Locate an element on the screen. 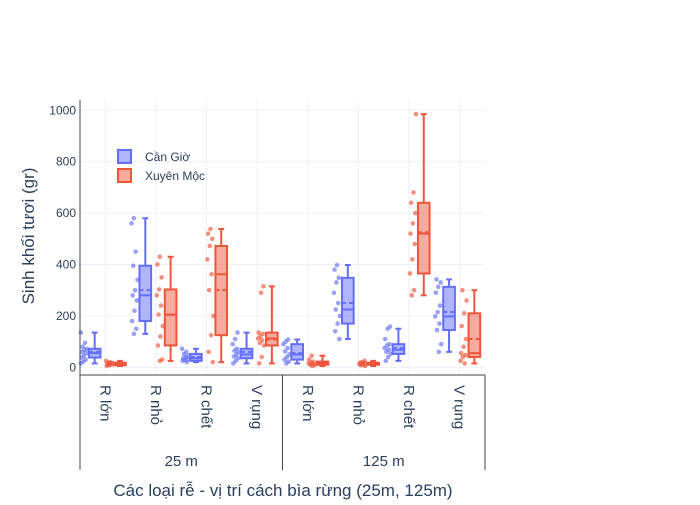 This screenshot has width=700, height=505. legend-swatch is located at coordinates (124, 156).